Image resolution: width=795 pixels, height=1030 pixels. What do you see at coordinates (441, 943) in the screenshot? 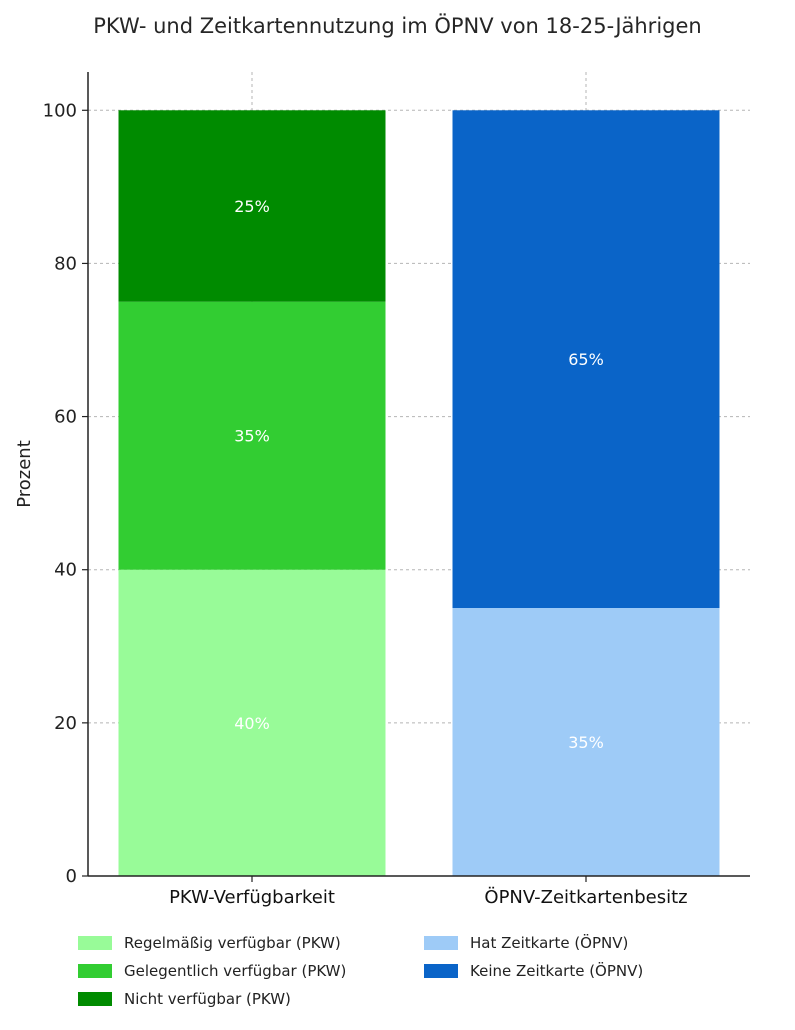
I see `legend-swatch-hat-zeitkarte` at bounding box center [441, 943].